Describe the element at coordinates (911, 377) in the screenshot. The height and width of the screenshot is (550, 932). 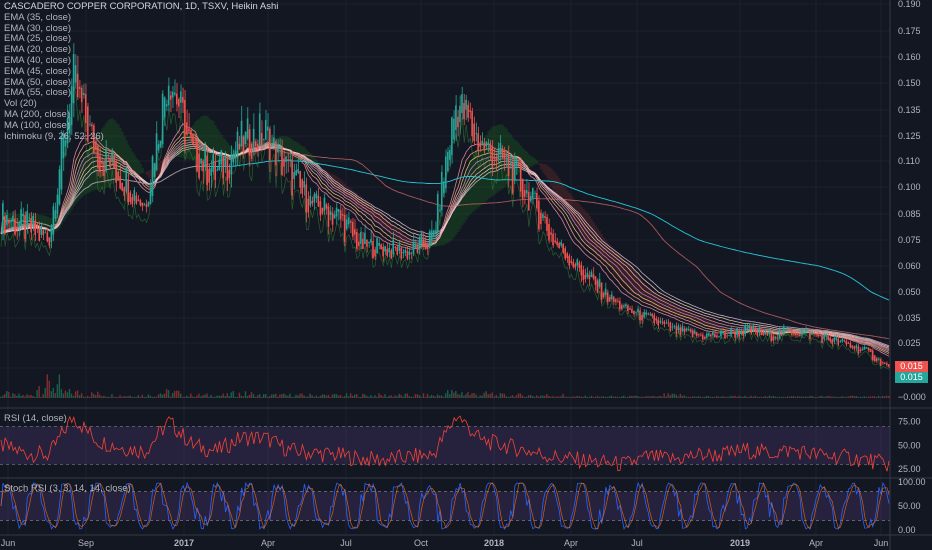
I see `secondary-price-tag: 0.015` at that location.